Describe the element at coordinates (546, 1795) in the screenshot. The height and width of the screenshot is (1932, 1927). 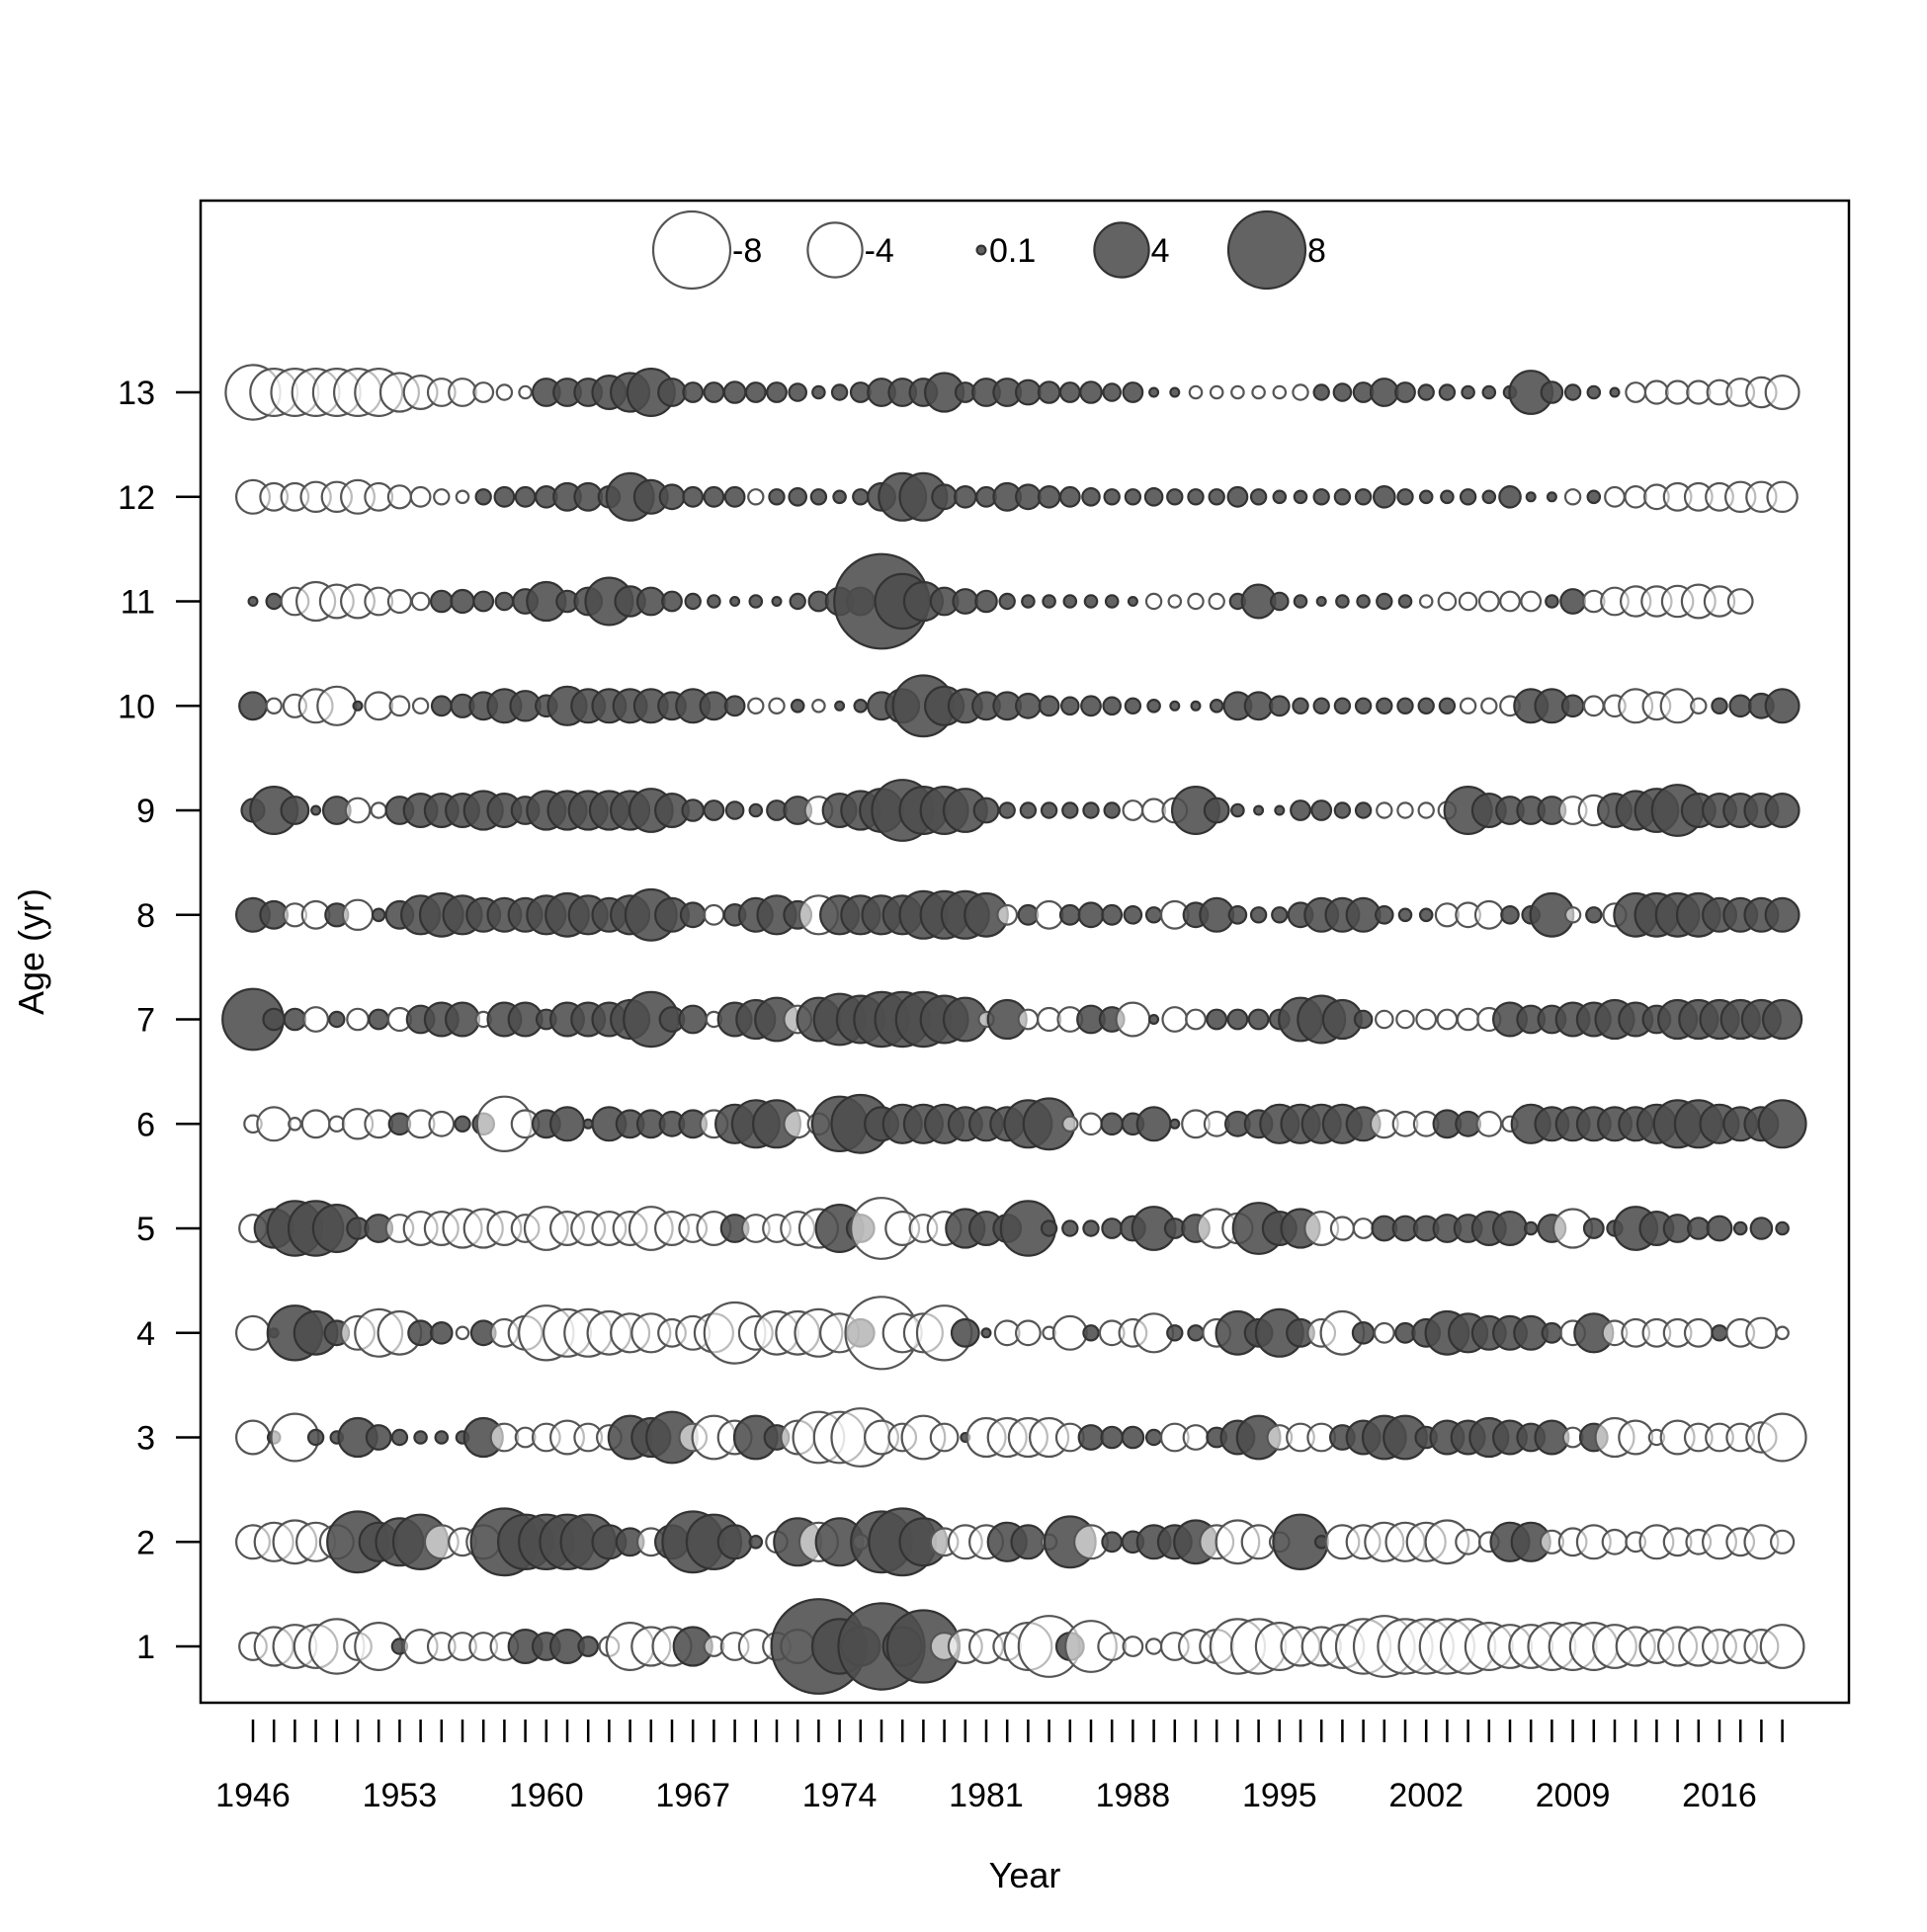
I see `x-tick-label: 1960` at that location.